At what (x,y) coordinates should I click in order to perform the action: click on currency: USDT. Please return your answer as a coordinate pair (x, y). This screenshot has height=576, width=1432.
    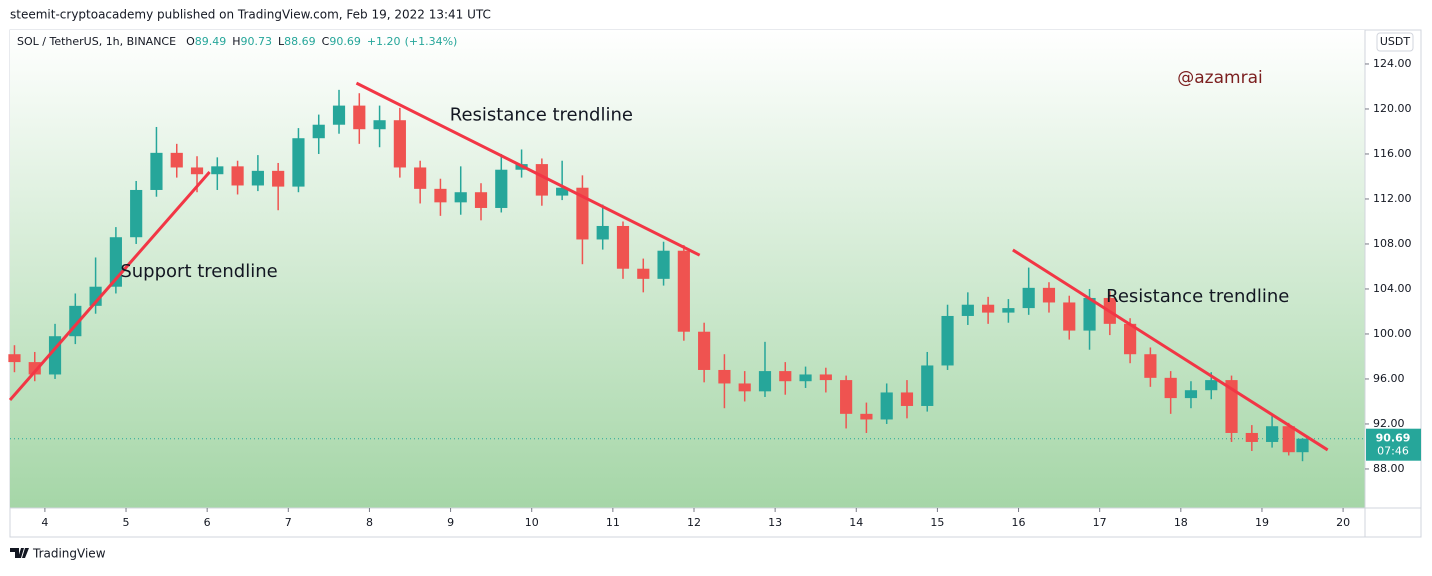
    Looking at the image, I should click on (1395, 41).